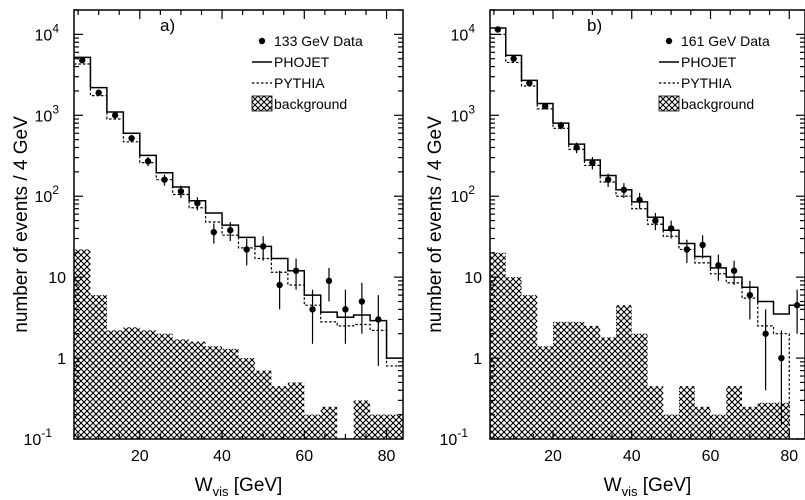 The image size is (805, 500). Describe the element at coordinates (669, 41) in the screenshot. I see `legend-data-marker` at that location.